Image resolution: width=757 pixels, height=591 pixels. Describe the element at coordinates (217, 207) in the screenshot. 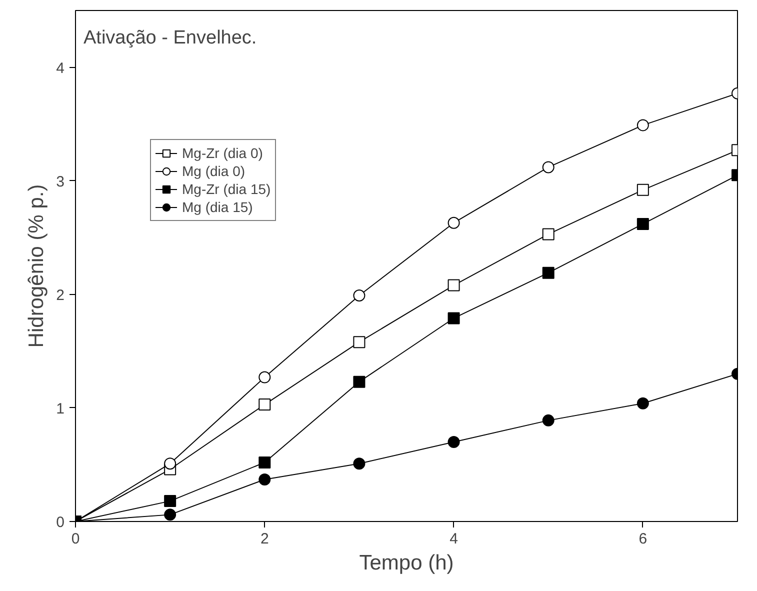

I see `legend-label: Mg (dia 15)` at that location.